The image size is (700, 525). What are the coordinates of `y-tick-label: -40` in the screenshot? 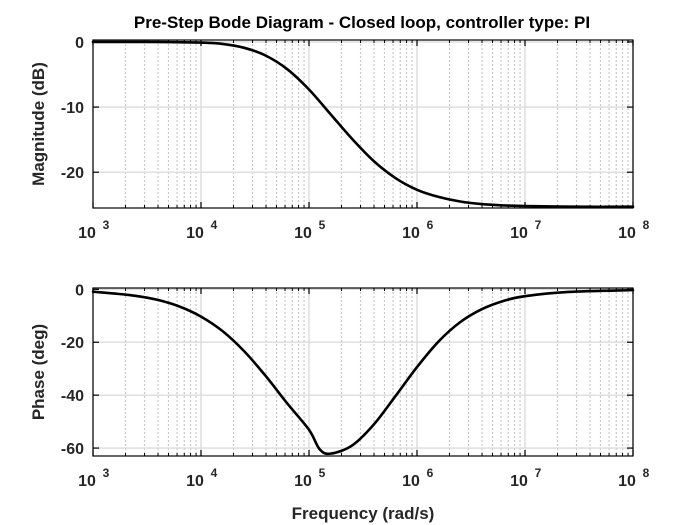 It's located at (72, 396).